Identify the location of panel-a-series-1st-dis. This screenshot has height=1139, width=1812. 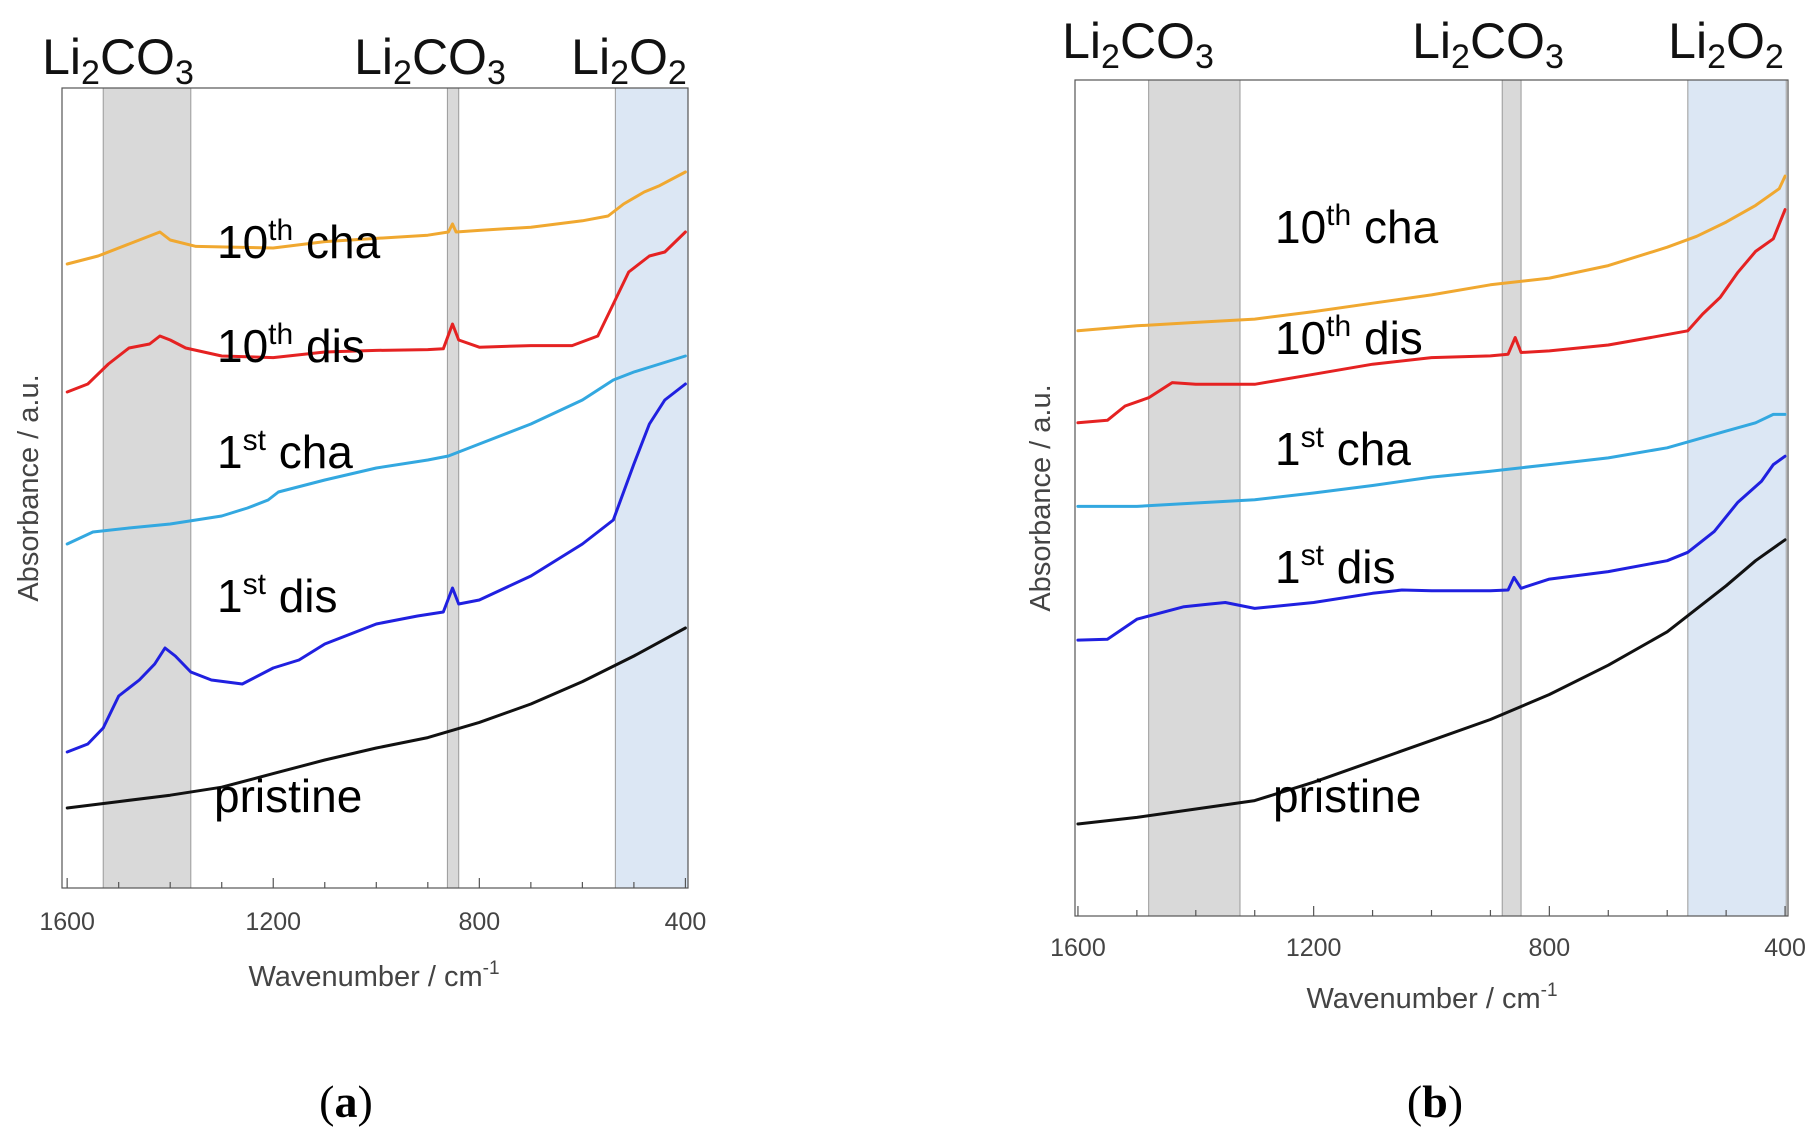
(376, 568).